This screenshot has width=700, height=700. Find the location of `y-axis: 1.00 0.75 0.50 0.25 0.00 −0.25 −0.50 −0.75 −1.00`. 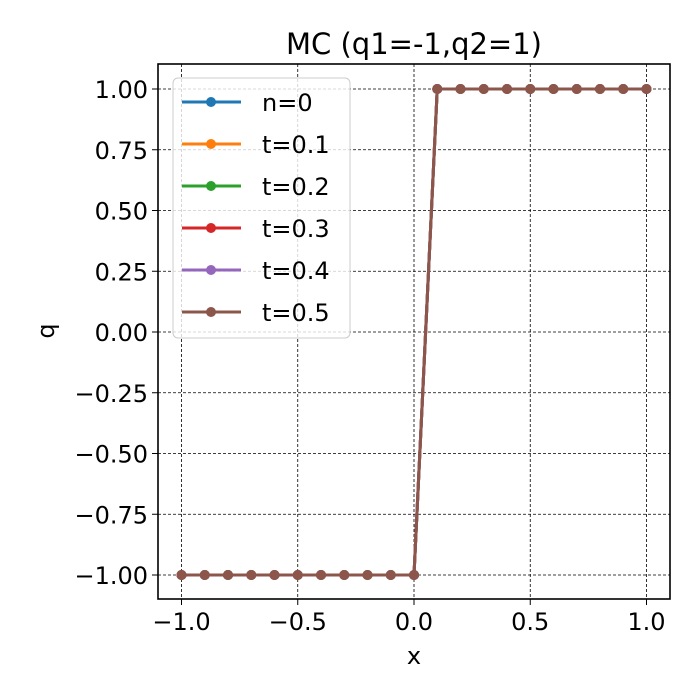

y-axis: 1.00 0.75 0.50 0.25 0.00 −0.25 −0.50 −0.75 −1.00 is located at coordinates (116, 333).